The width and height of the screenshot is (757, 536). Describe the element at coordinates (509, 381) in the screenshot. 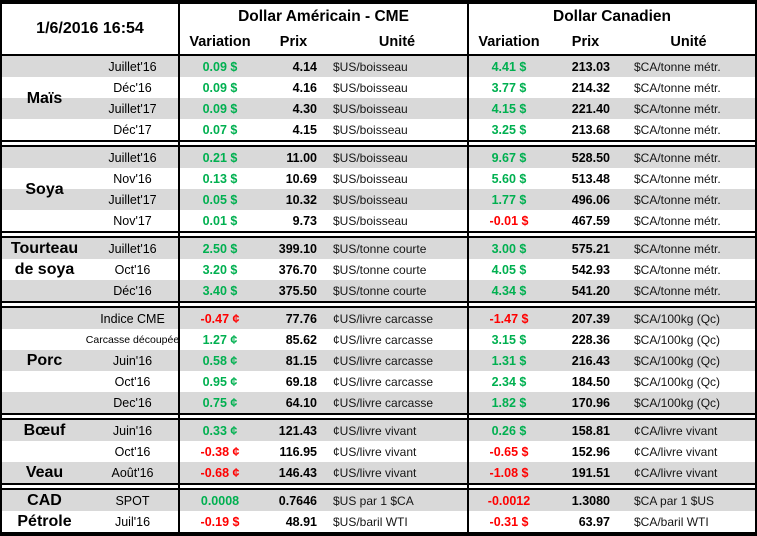

I see `cad-variation: 2.34 $` at that location.